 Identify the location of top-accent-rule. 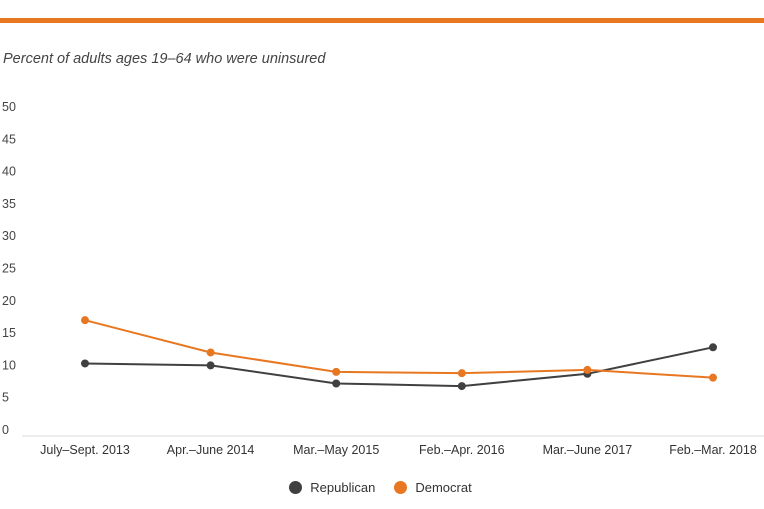
(382, 20).